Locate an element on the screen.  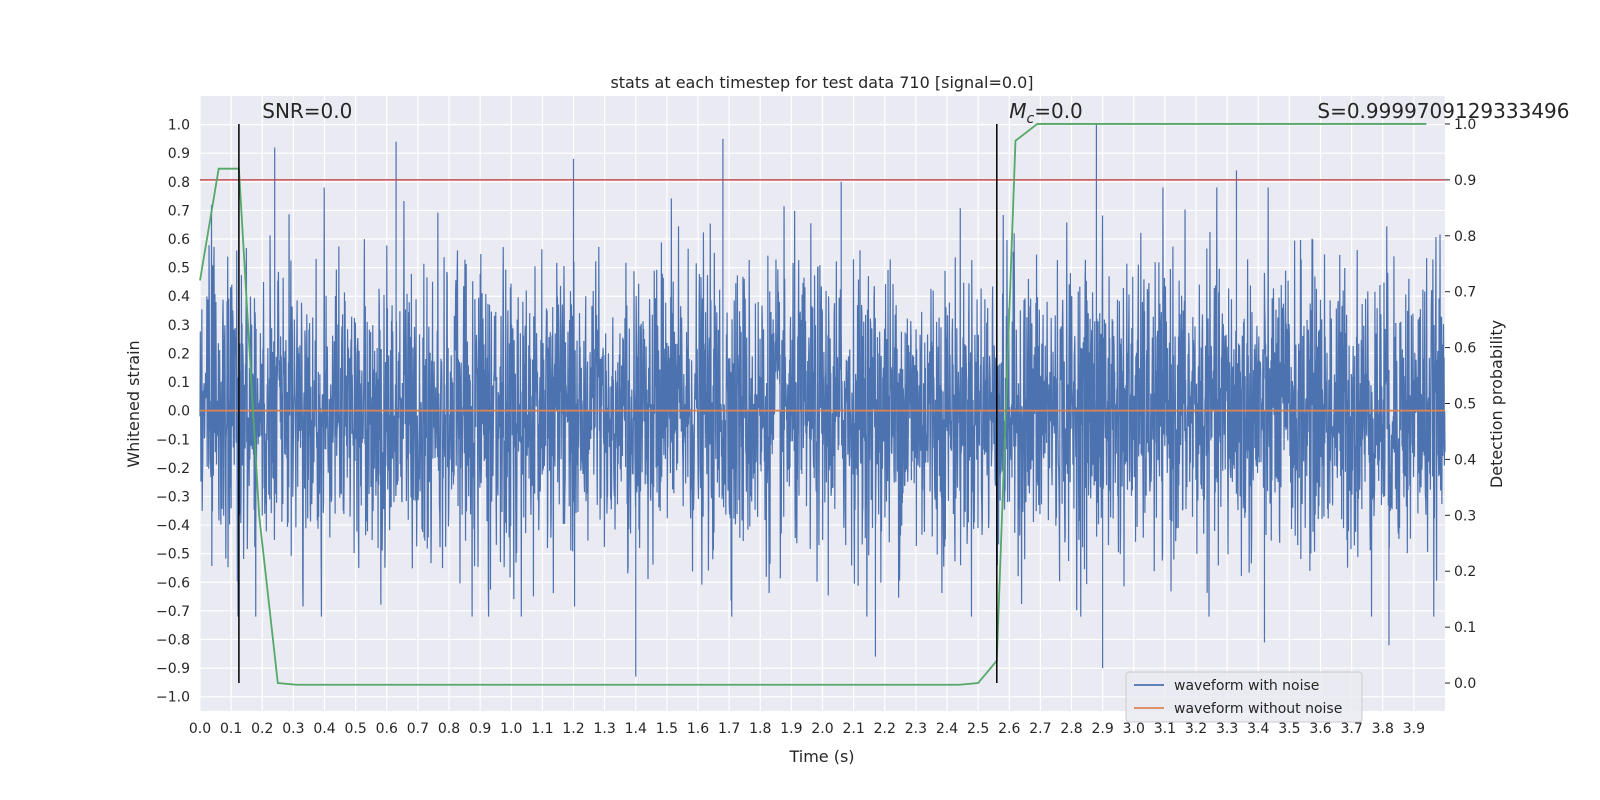
y-right-tick-label: 0.3 is located at coordinates (1465, 516).